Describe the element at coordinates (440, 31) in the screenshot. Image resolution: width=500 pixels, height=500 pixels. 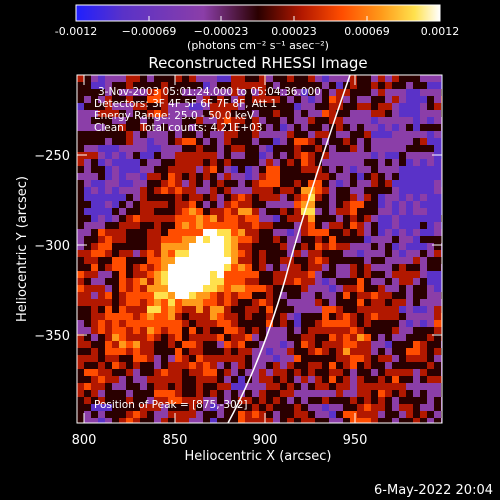
I see `colorbar-tick-label: 0.0012` at that location.